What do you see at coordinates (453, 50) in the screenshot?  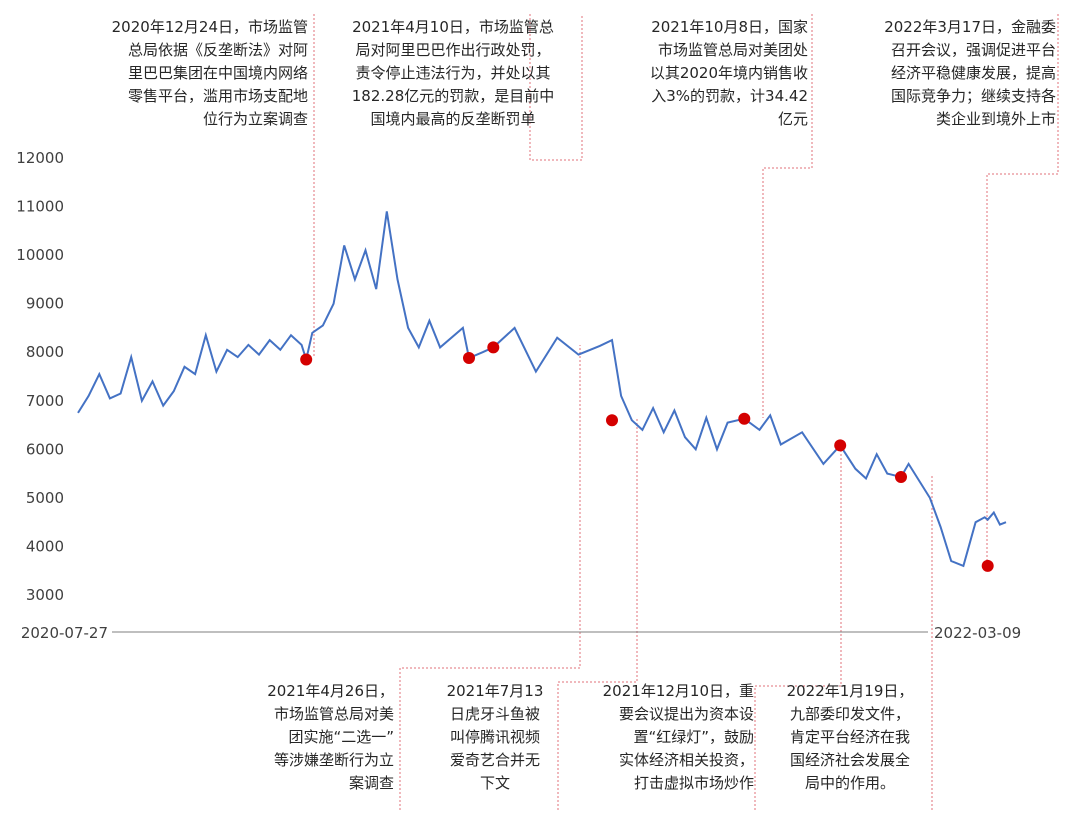 I see `annotation-line: 局对阿里巴巴作出行政处罚，` at bounding box center [453, 50].